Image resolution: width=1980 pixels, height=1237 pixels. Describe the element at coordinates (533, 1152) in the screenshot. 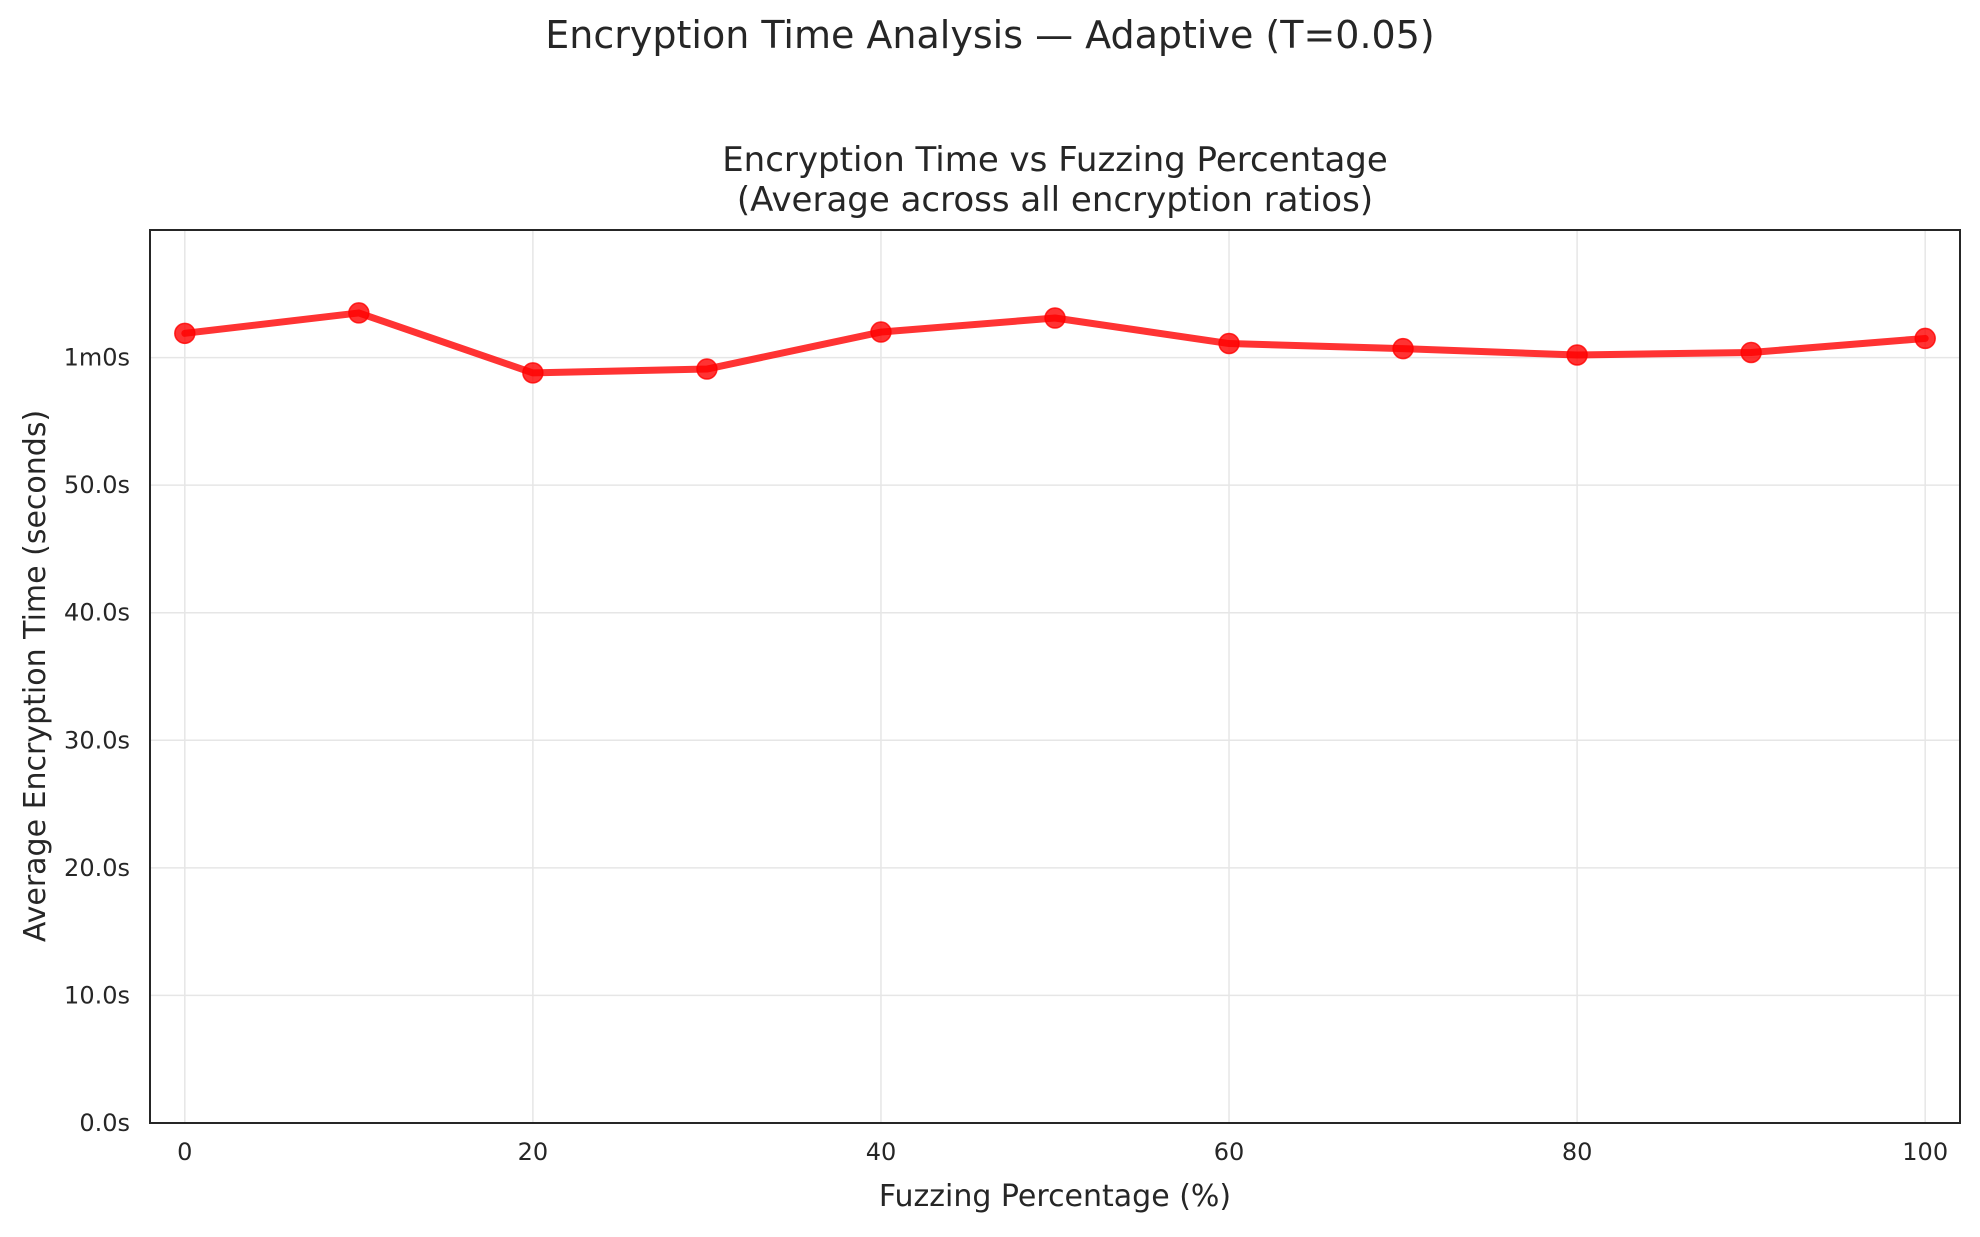

I see `x-tick-label: 20` at that location.